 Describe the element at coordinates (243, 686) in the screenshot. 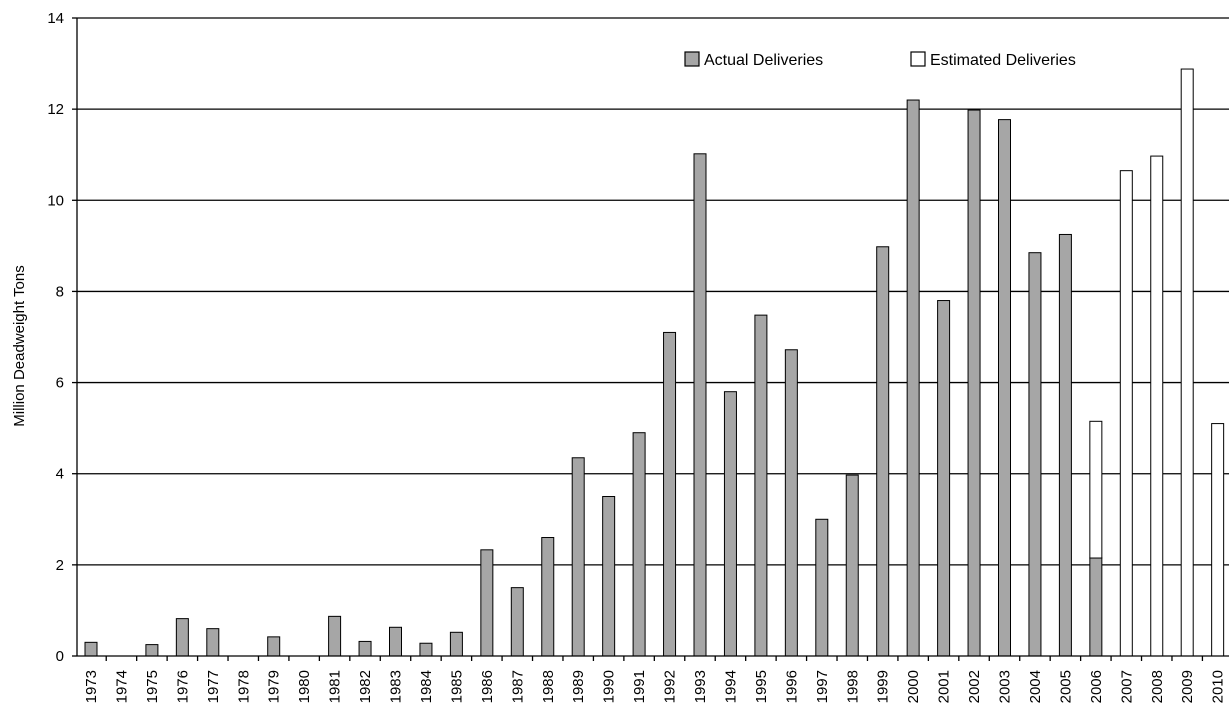

I see `x-tick-label-1978: 1978` at that location.